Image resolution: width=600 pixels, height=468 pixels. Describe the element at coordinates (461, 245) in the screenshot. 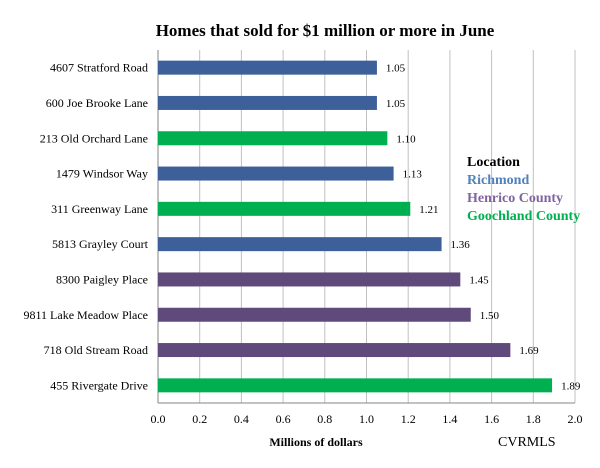

I see `data-label: 1.36` at that location.